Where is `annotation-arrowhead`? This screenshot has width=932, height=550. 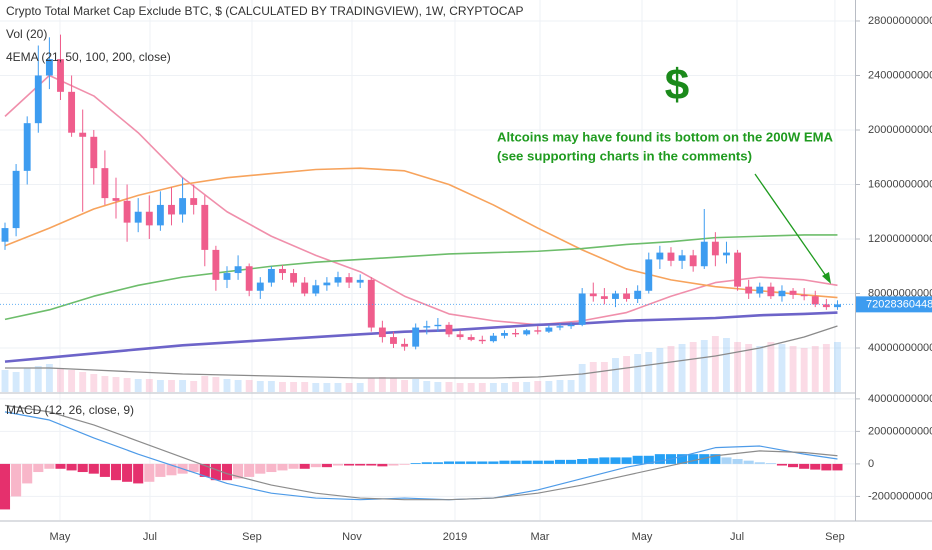
annotation-arrowhead is located at coordinates (826, 278).